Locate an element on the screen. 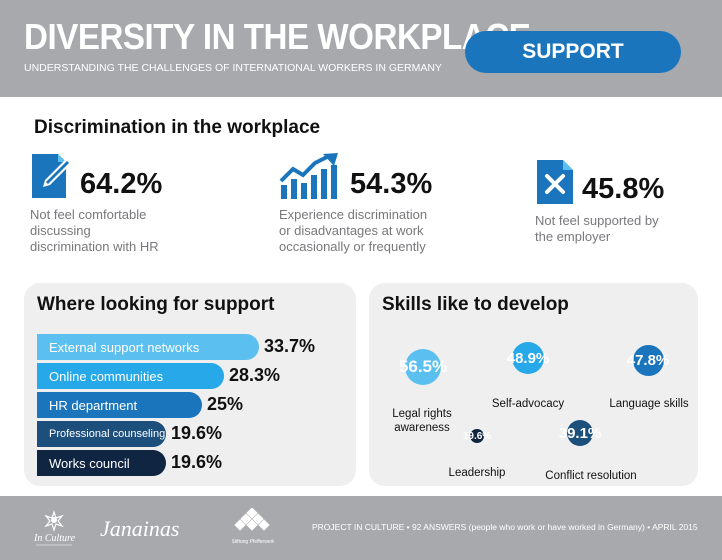 The height and width of the screenshot is (560, 722). page-title: DIVERSITY IN THE WORKPLACE is located at coordinates (277, 36).